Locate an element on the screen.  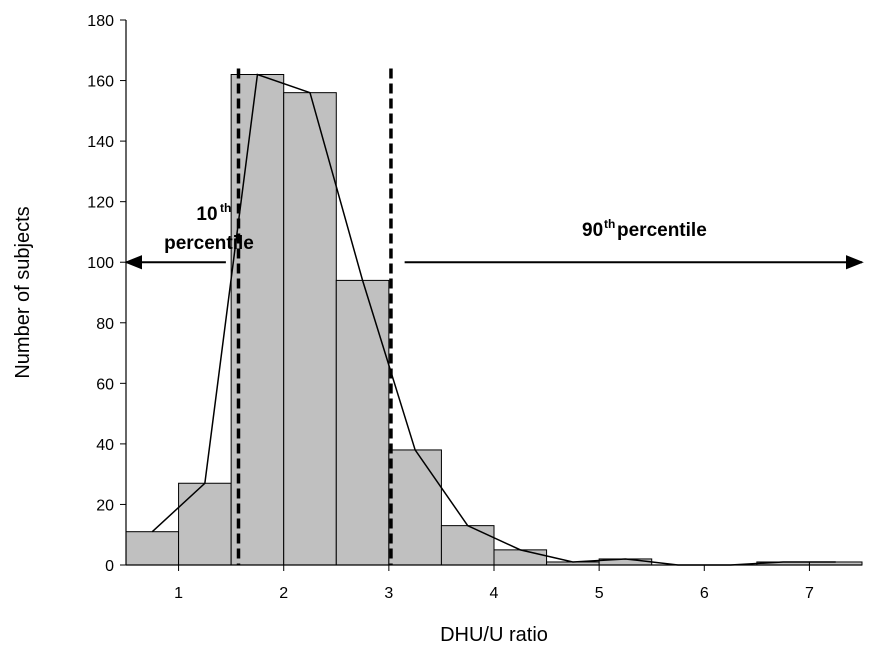
y-tick-label: 40 is located at coordinates (105, 445).